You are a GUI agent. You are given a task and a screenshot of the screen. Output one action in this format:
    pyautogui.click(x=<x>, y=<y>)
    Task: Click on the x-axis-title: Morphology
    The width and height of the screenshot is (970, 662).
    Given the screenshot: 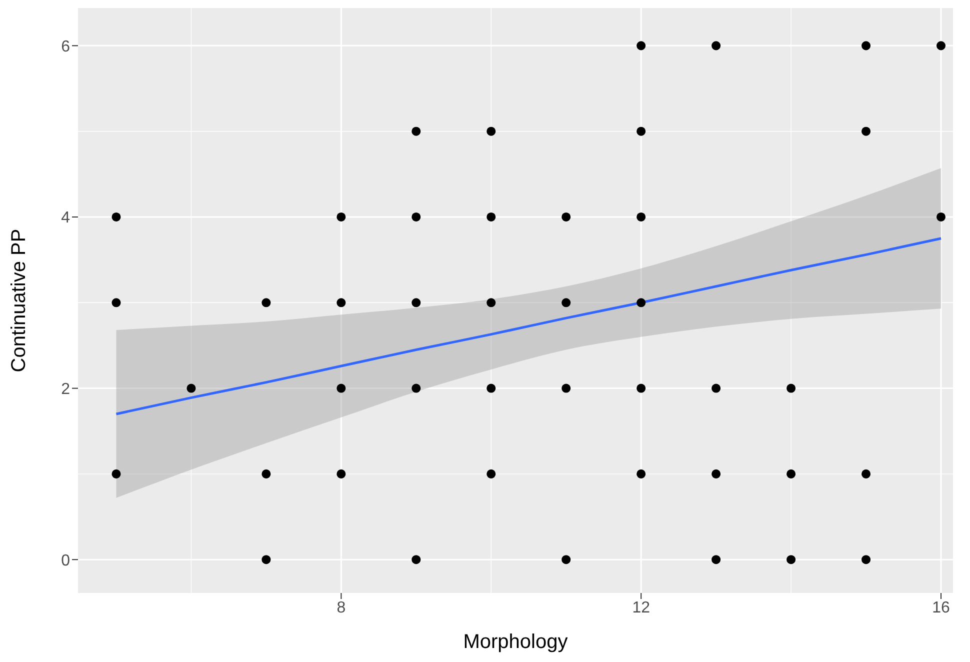 What is the action you would take?
    pyautogui.click(x=515, y=642)
    